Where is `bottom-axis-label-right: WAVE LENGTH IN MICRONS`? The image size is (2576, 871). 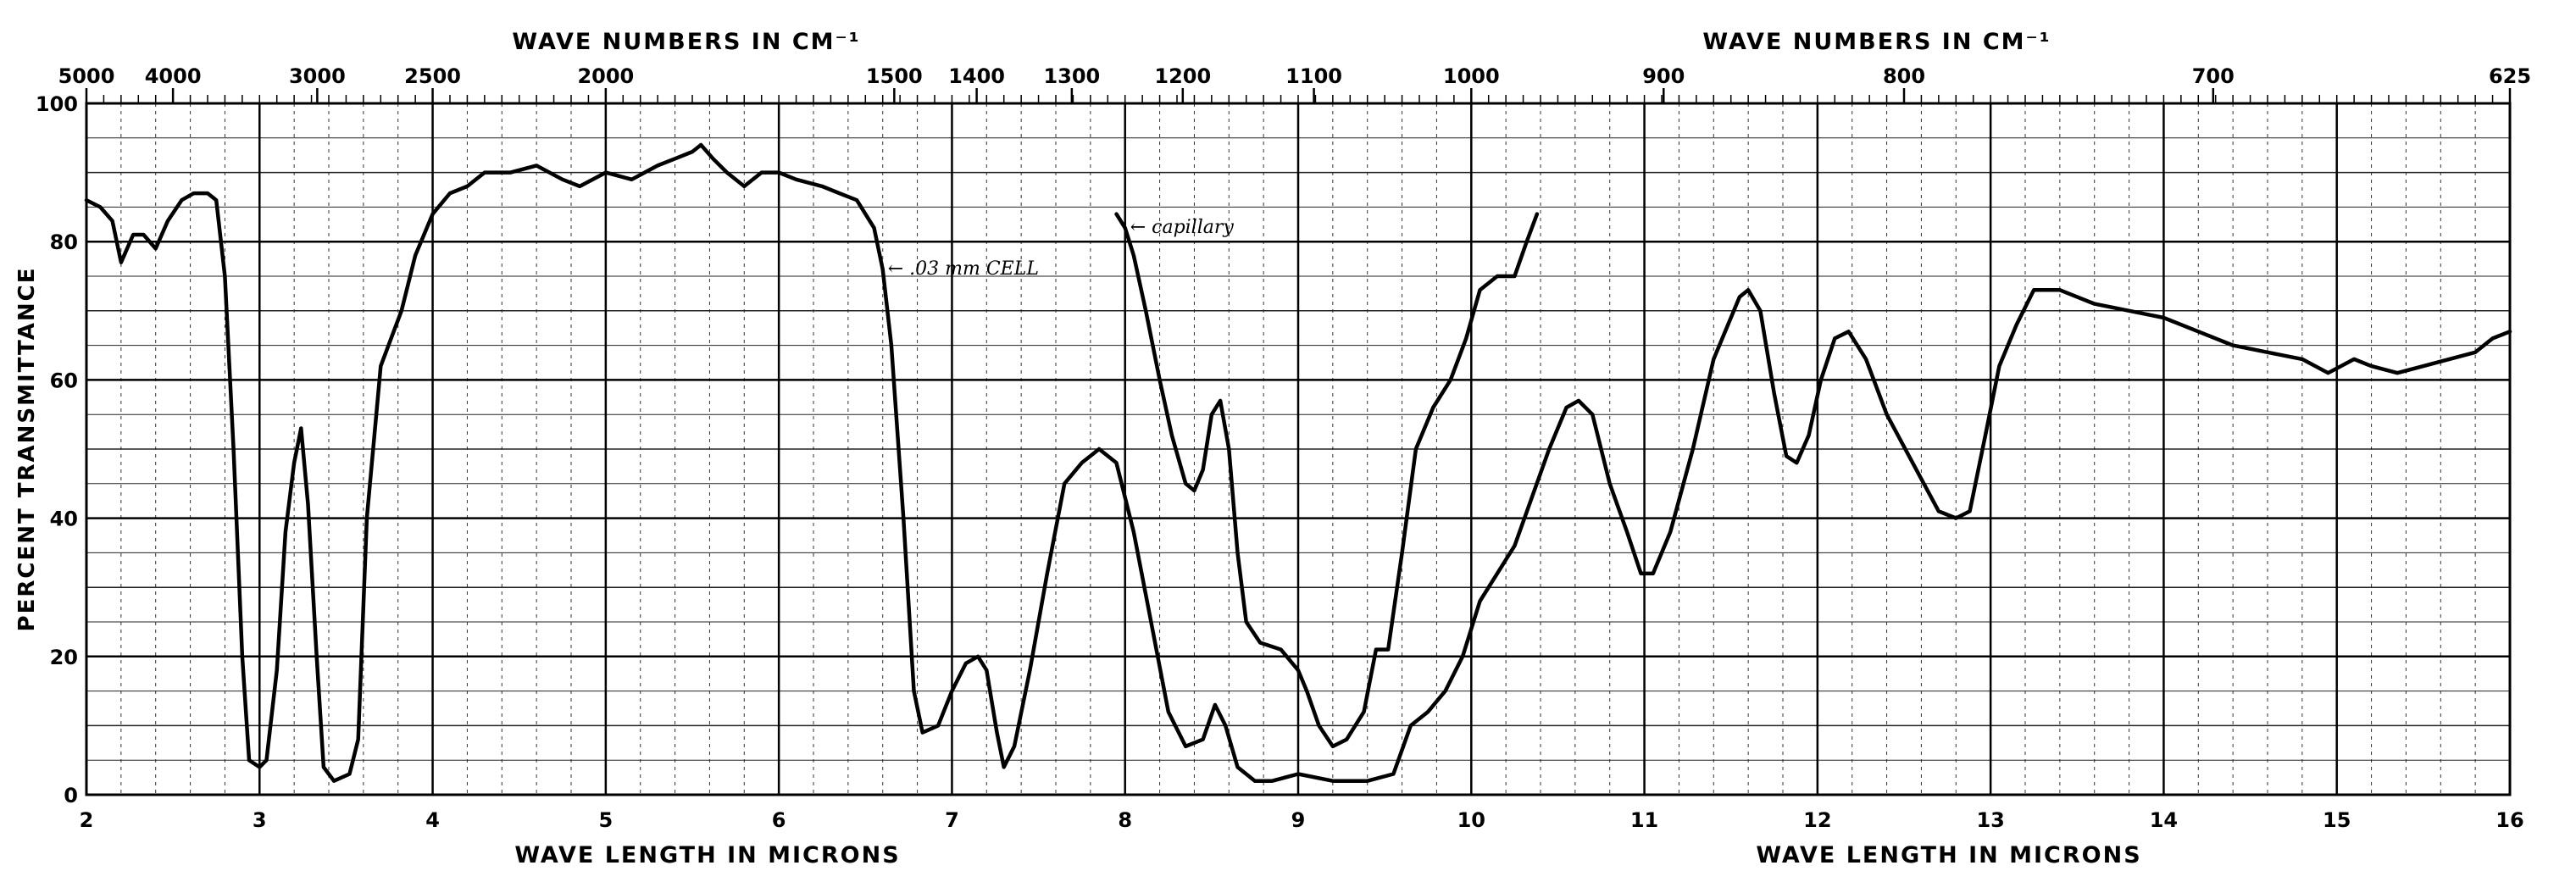
bottom-axis-label-right: WAVE LENGTH IN MICRONS is located at coordinates (1948, 855).